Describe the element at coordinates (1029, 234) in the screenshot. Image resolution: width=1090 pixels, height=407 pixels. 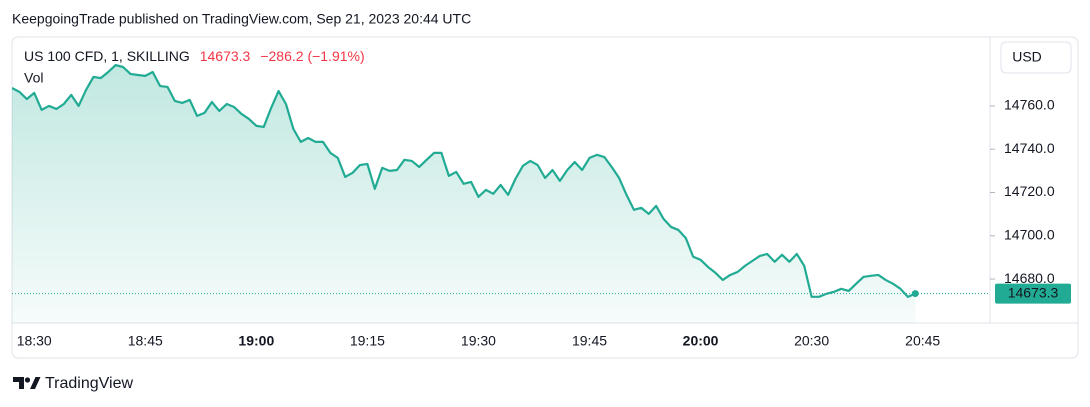
I see `y-tick-label: 14700.0` at that location.